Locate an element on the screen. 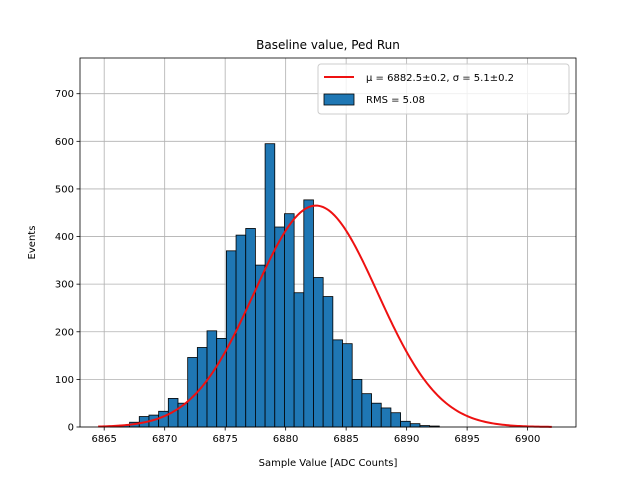 Image resolution: width=640 pixels, height=480 pixels. x-axis: 6865 6870 6875 6880 6885 6890 6895 6900 is located at coordinates (315, 436).